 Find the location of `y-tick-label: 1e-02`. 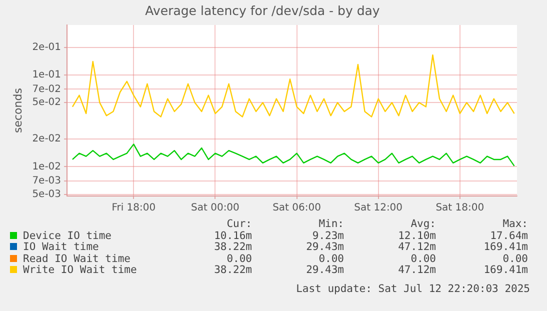

y-tick-label: 1e-02 is located at coordinates (47, 166).